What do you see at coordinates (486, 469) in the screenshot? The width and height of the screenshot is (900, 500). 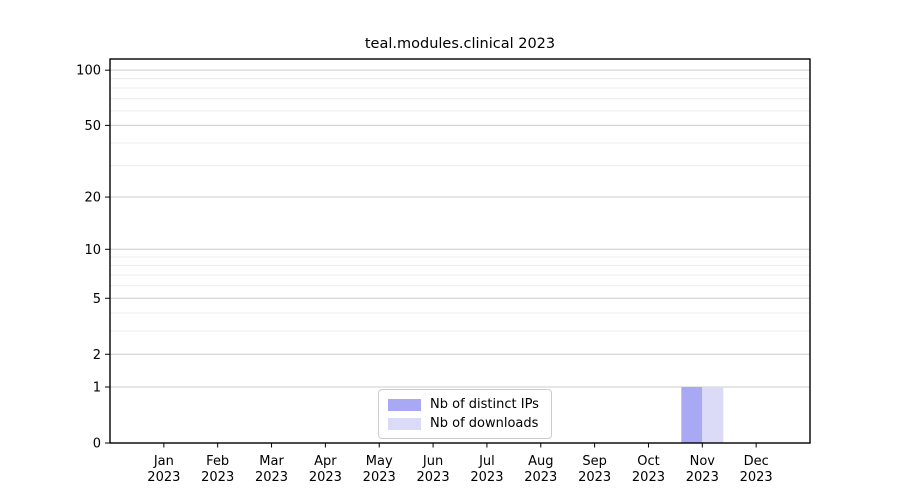 I see `x-tick-label: Jul 2023` at bounding box center [486, 469].